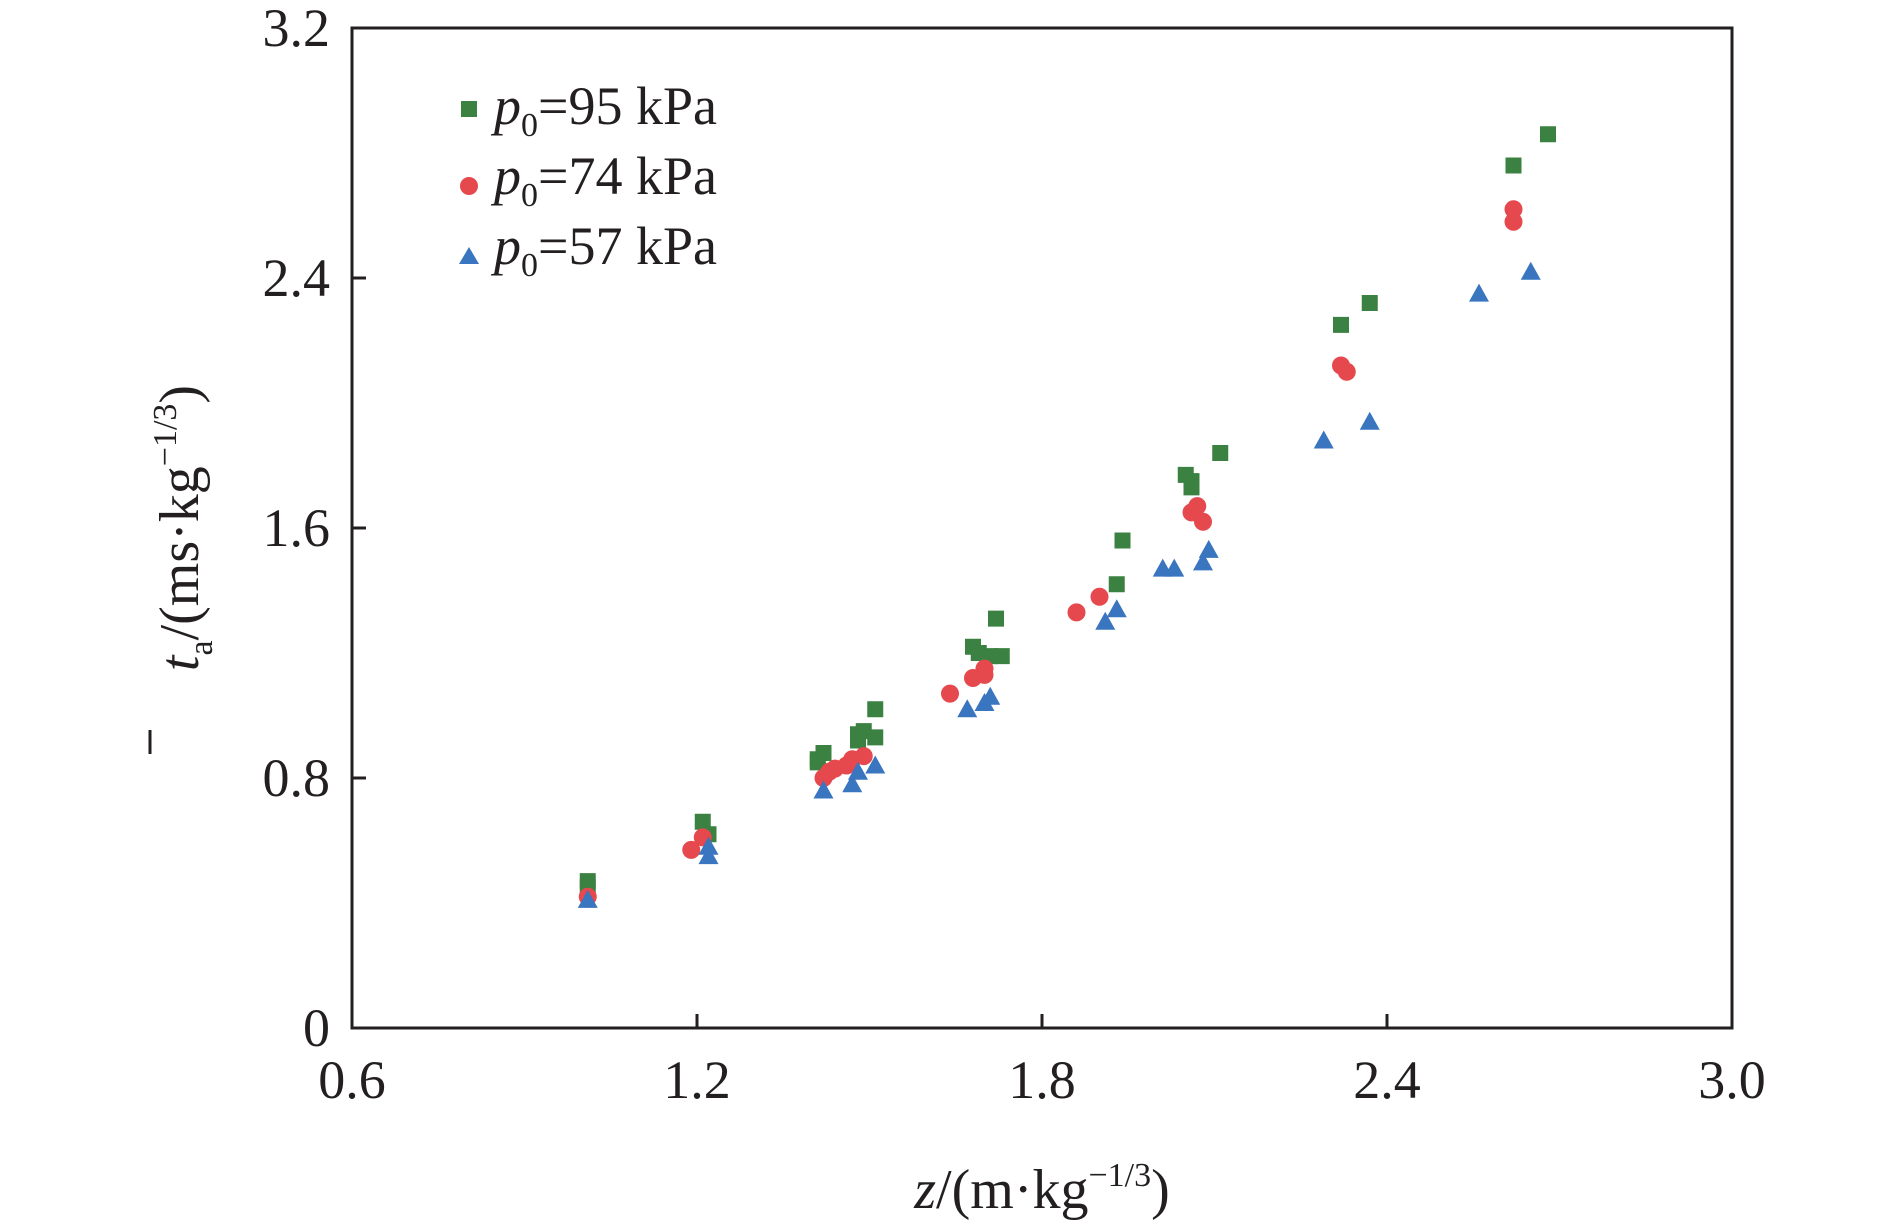 Image resolution: width=1890 pixels, height=1228 pixels. What do you see at coordinates (469, 186) in the screenshot?
I see `legend-marker-circle` at bounding box center [469, 186].